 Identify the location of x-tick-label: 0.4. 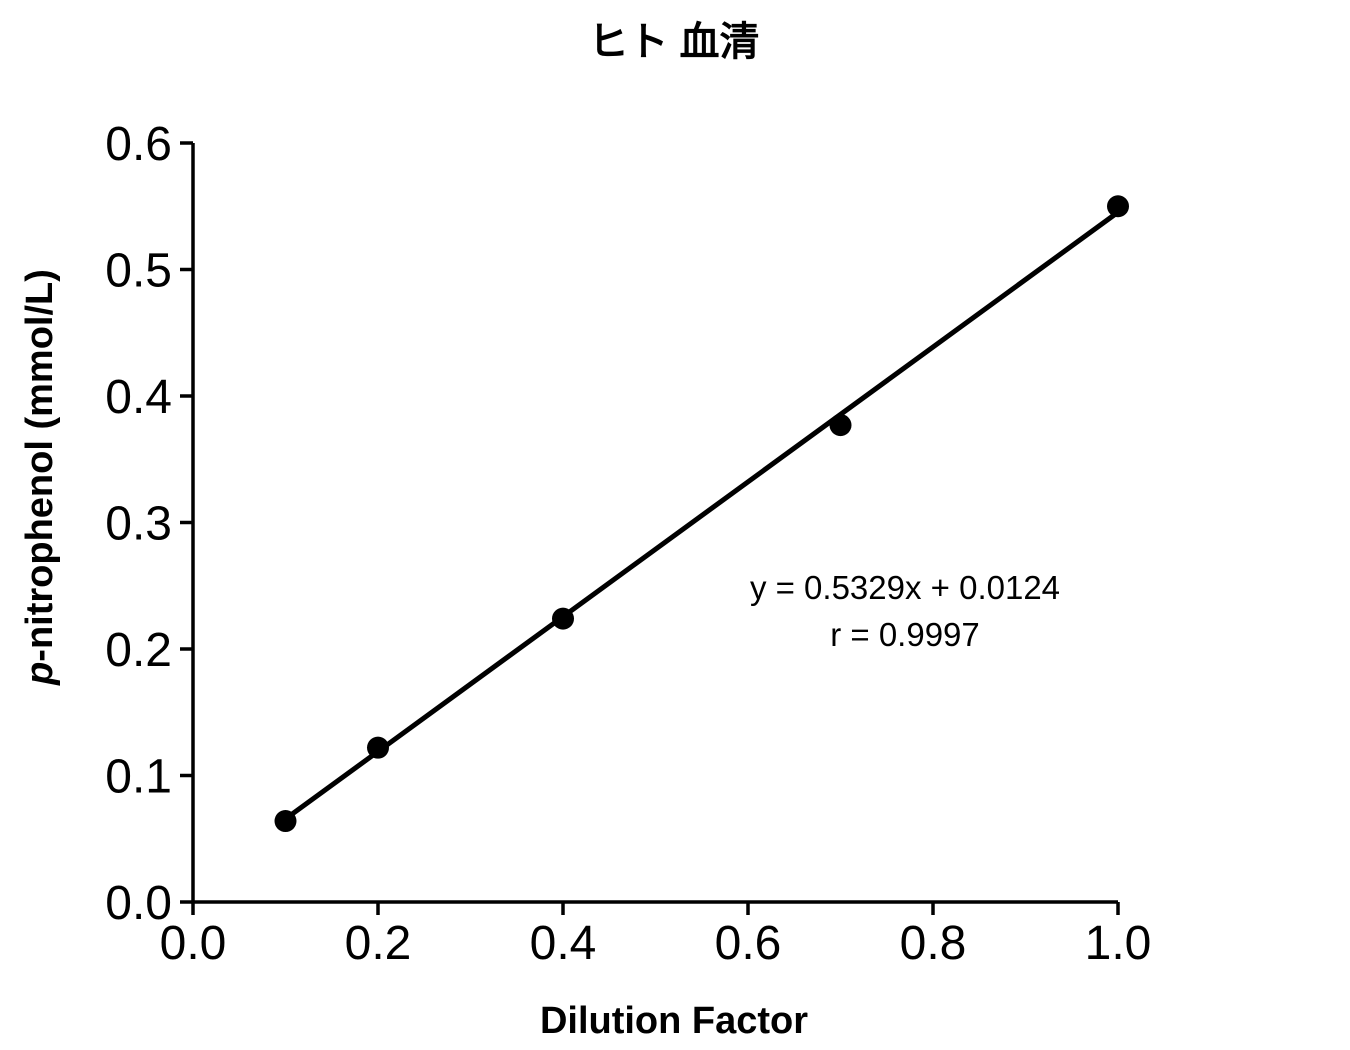
(563, 943).